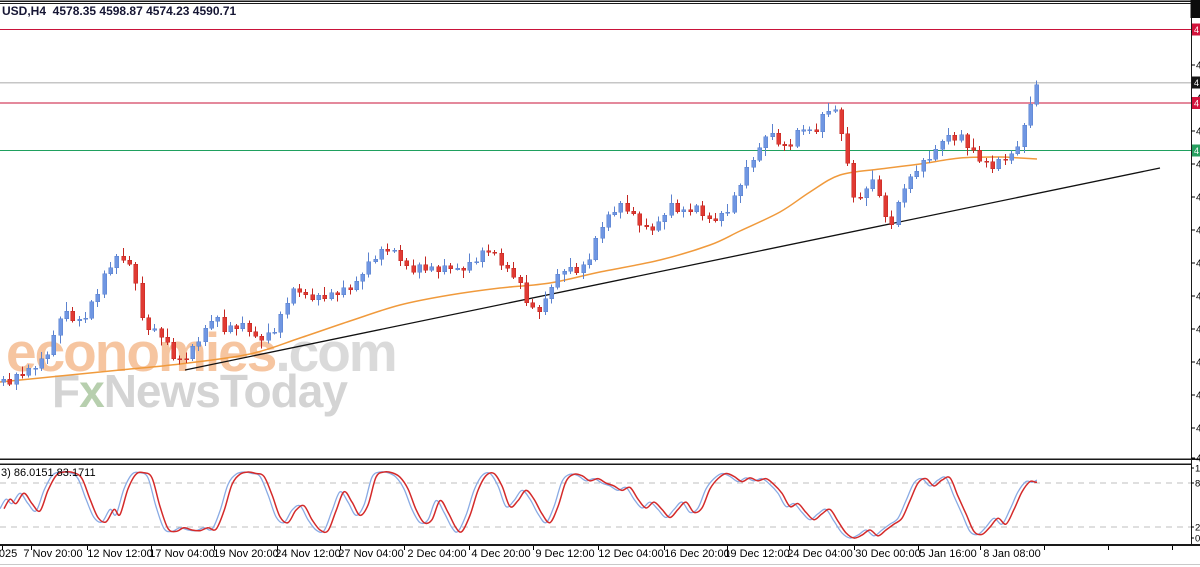  I want to click on price-badge-support-price, so click(1196, 150).